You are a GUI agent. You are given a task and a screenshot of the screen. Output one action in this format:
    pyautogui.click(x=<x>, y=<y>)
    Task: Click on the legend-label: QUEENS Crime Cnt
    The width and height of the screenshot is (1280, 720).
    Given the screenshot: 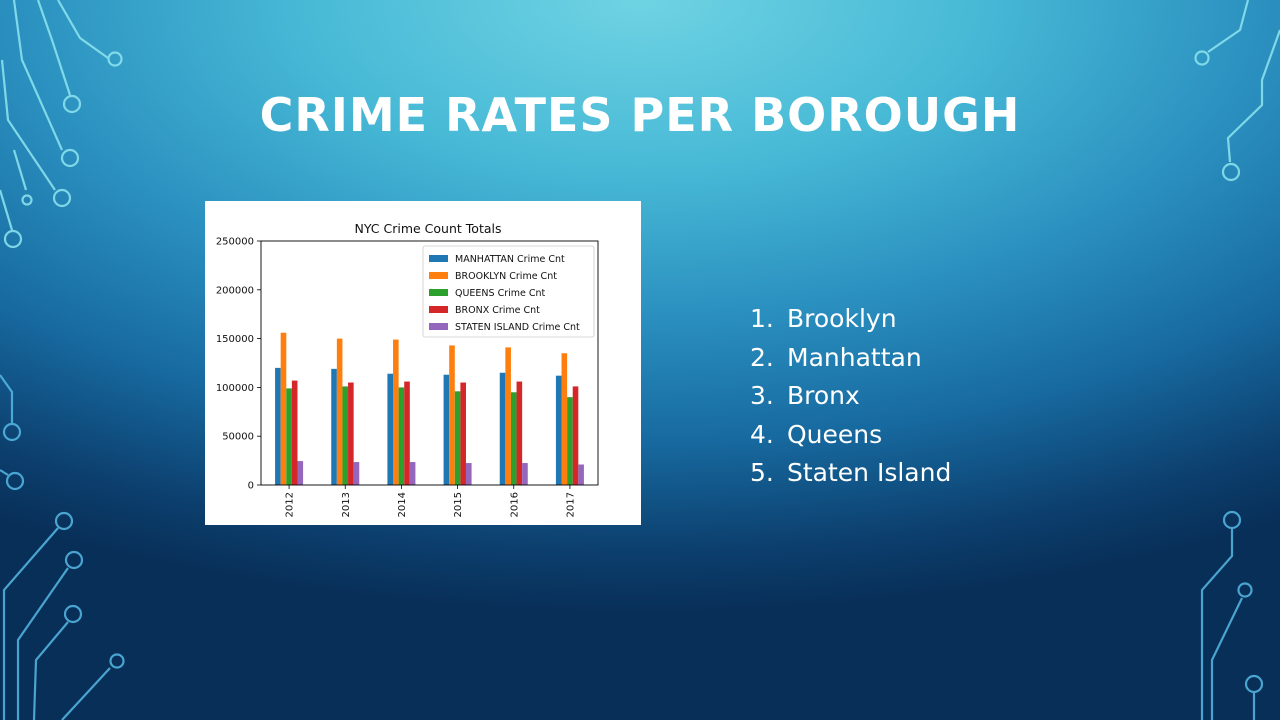 What is the action you would take?
    pyautogui.click(x=500, y=293)
    